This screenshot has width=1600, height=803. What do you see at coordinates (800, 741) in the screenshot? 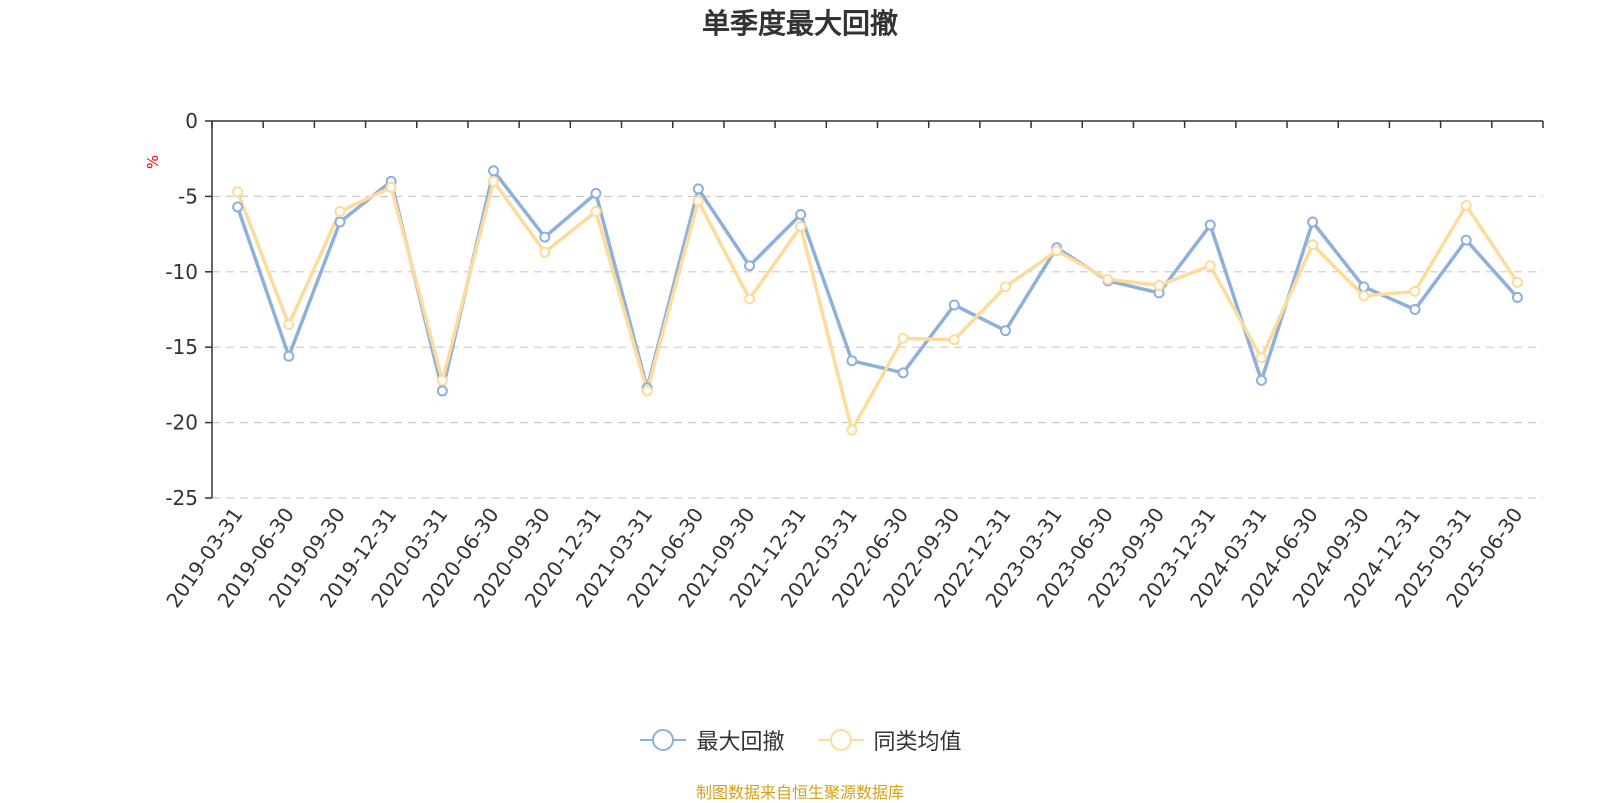
I see `legend: 最大回撤 同类均值` at bounding box center [800, 741].